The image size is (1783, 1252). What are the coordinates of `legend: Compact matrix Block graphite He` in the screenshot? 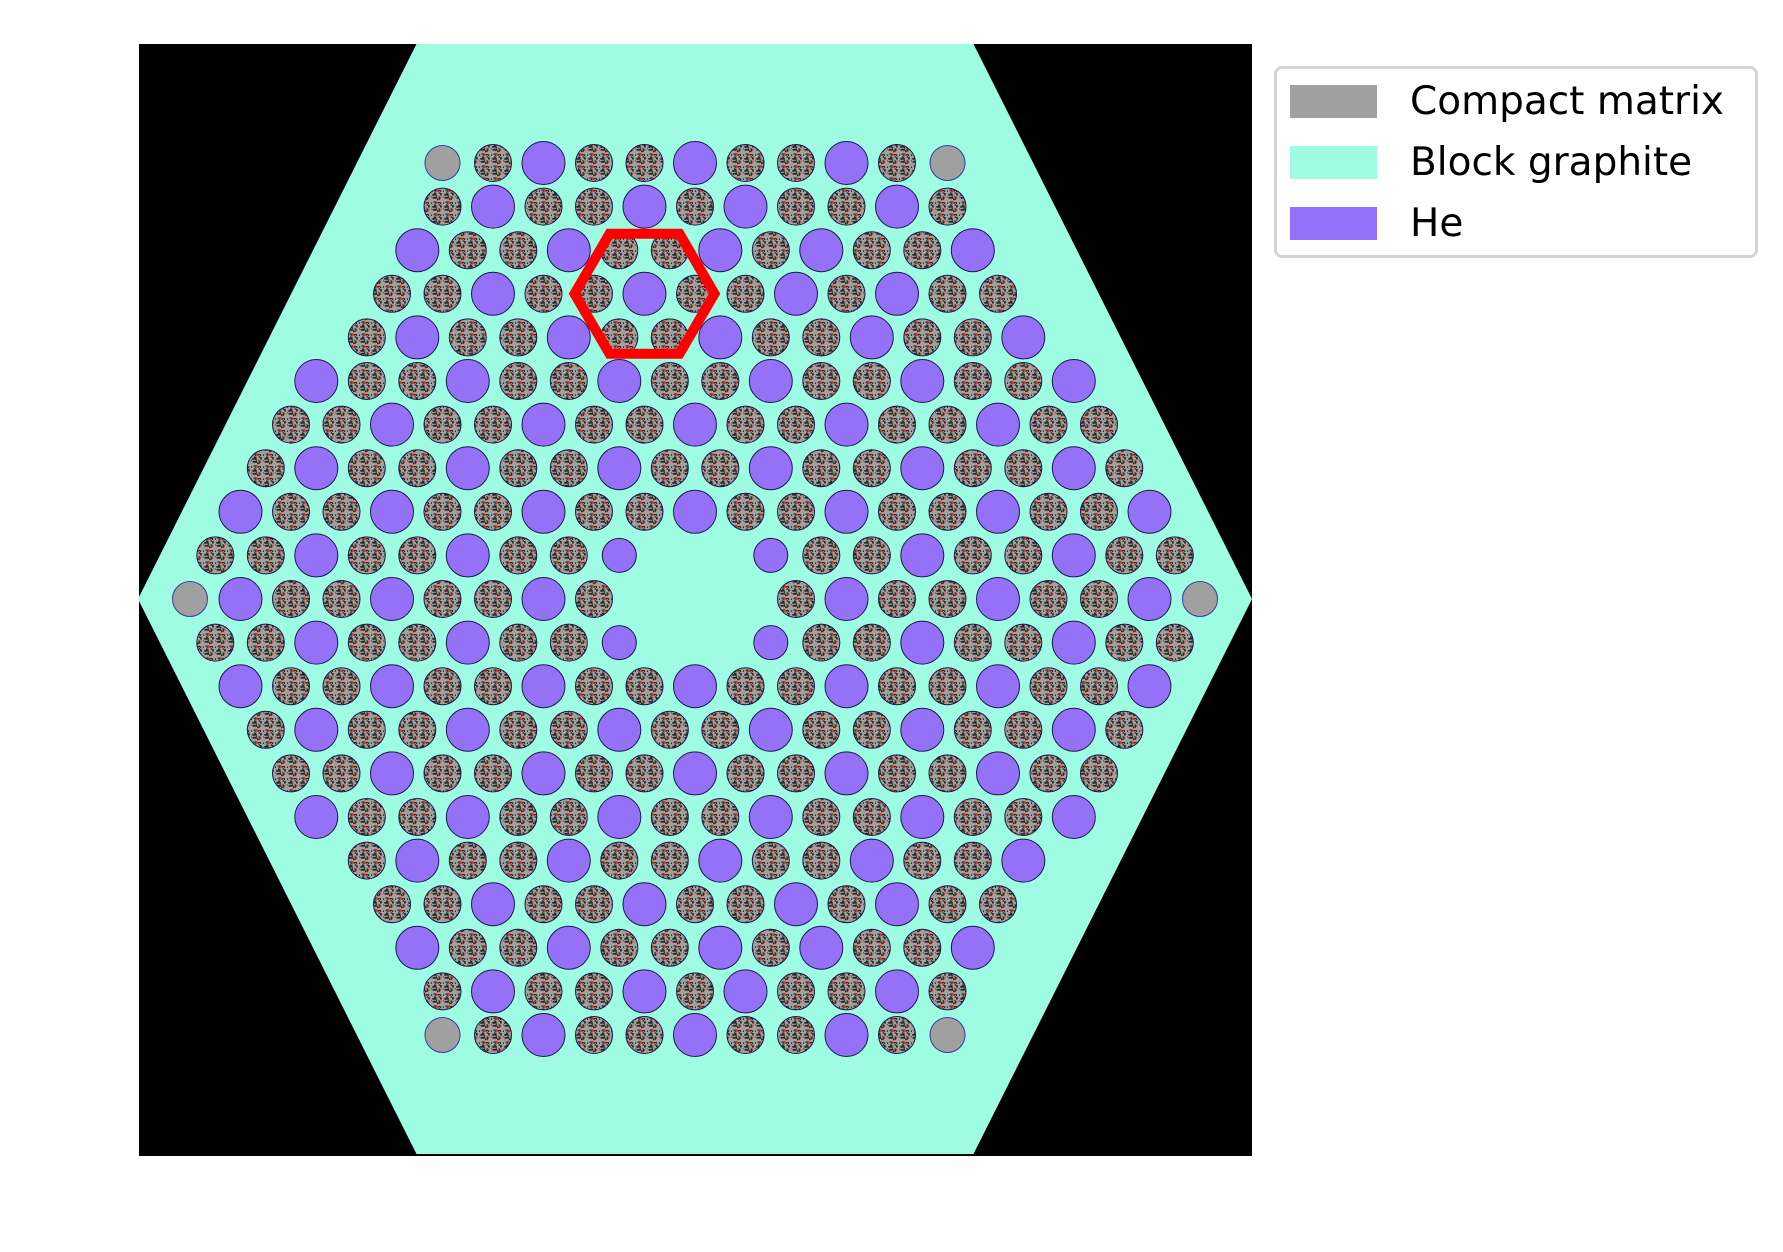 It's located at (1516, 162).